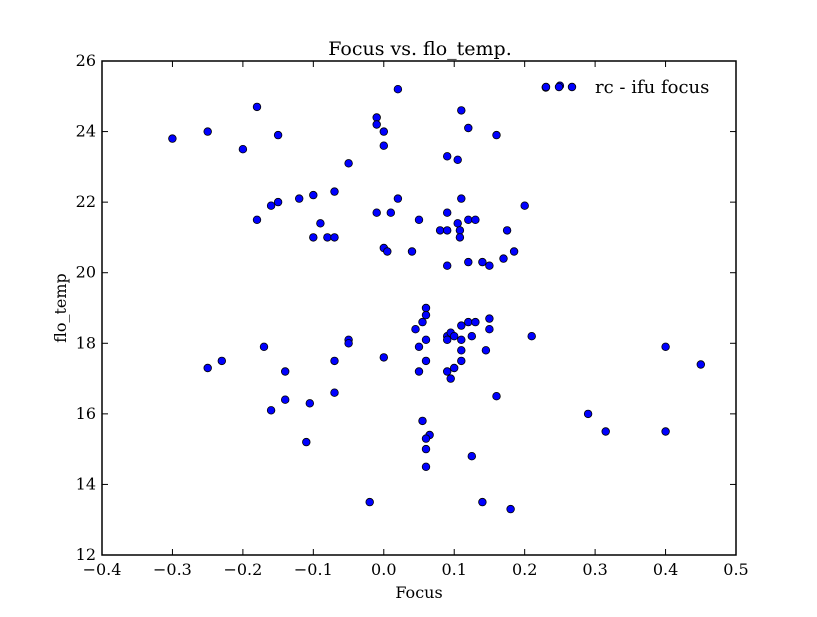 The width and height of the screenshot is (817, 617). What do you see at coordinates (735, 569) in the screenshot?
I see `x-tick-label: 0.5` at bounding box center [735, 569].